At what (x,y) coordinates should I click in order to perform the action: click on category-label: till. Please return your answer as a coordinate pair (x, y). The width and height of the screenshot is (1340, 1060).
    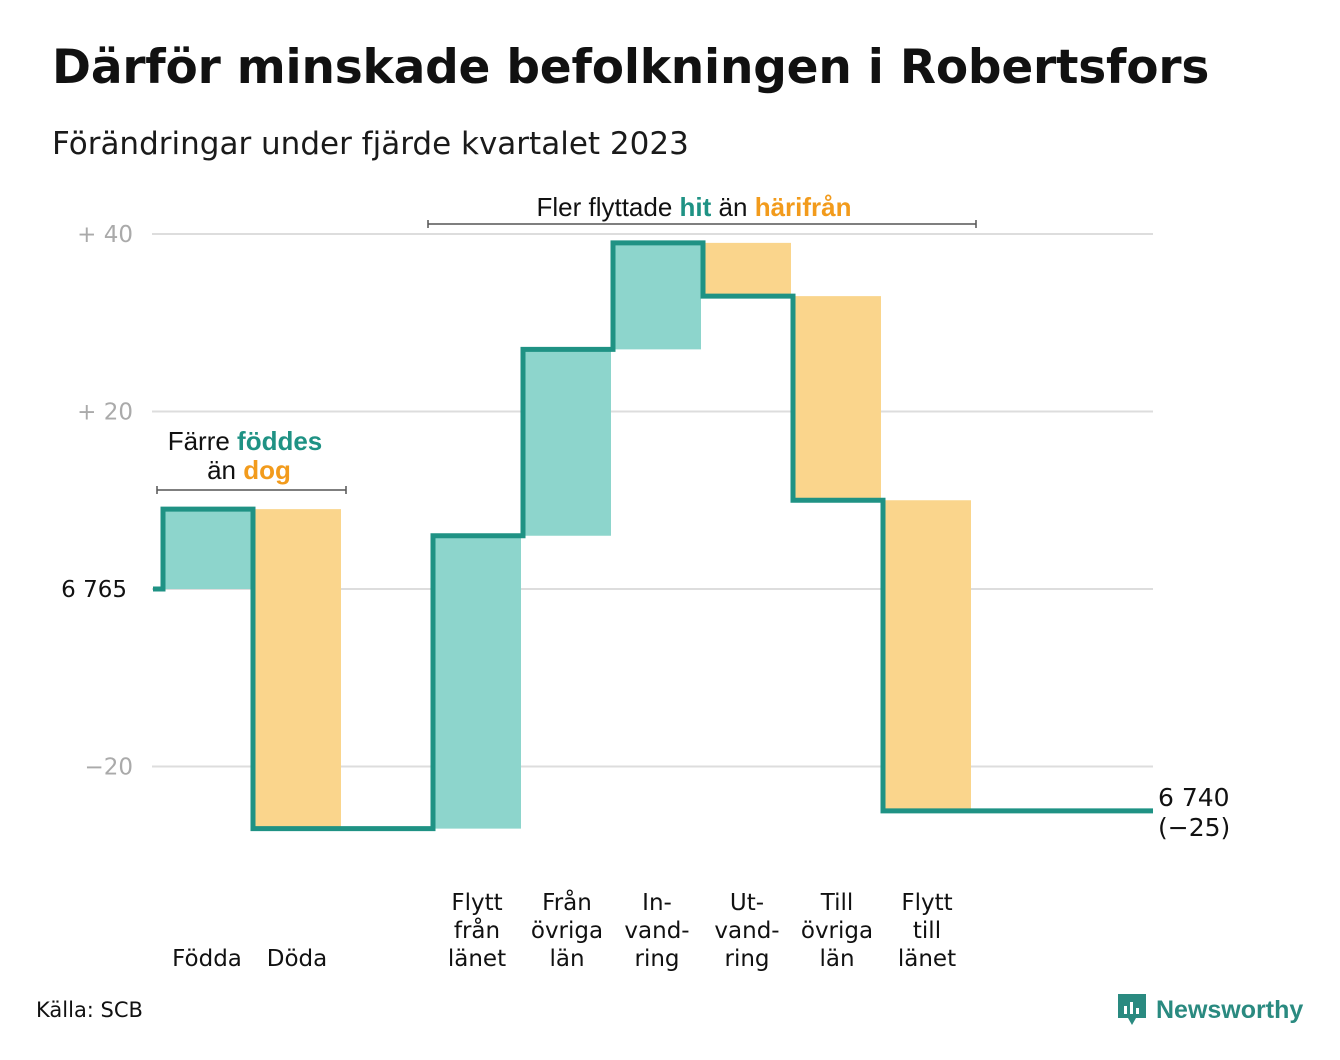
    Looking at the image, I should click on (927, 931).